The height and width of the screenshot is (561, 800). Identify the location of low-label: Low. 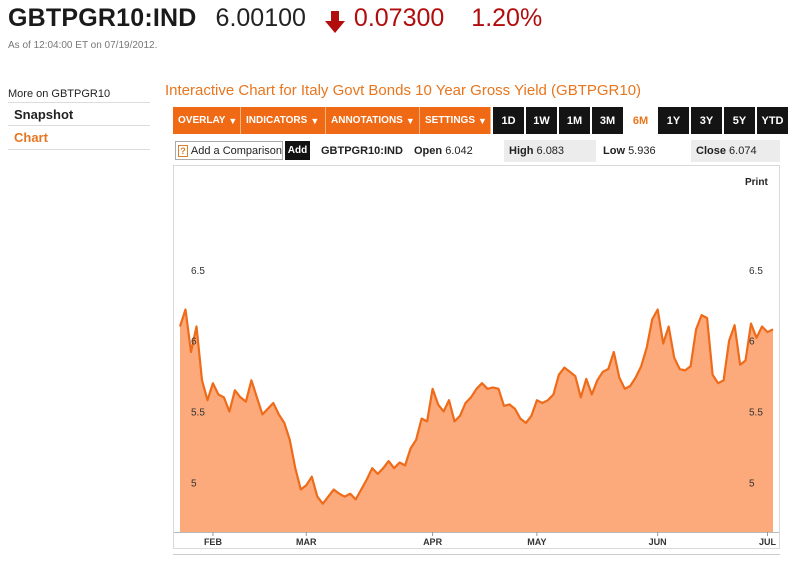
(614, 151).